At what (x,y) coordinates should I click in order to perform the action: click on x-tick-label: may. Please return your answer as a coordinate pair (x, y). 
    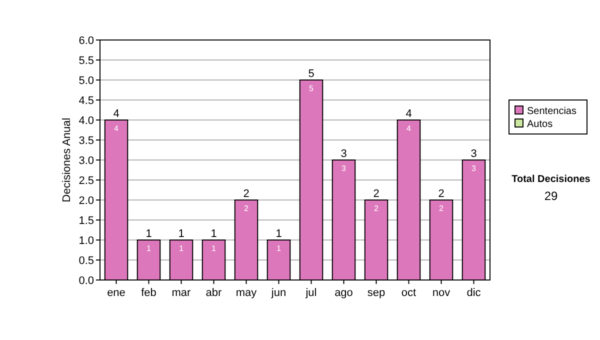
    Looking at the image, I should click on (247, 293).